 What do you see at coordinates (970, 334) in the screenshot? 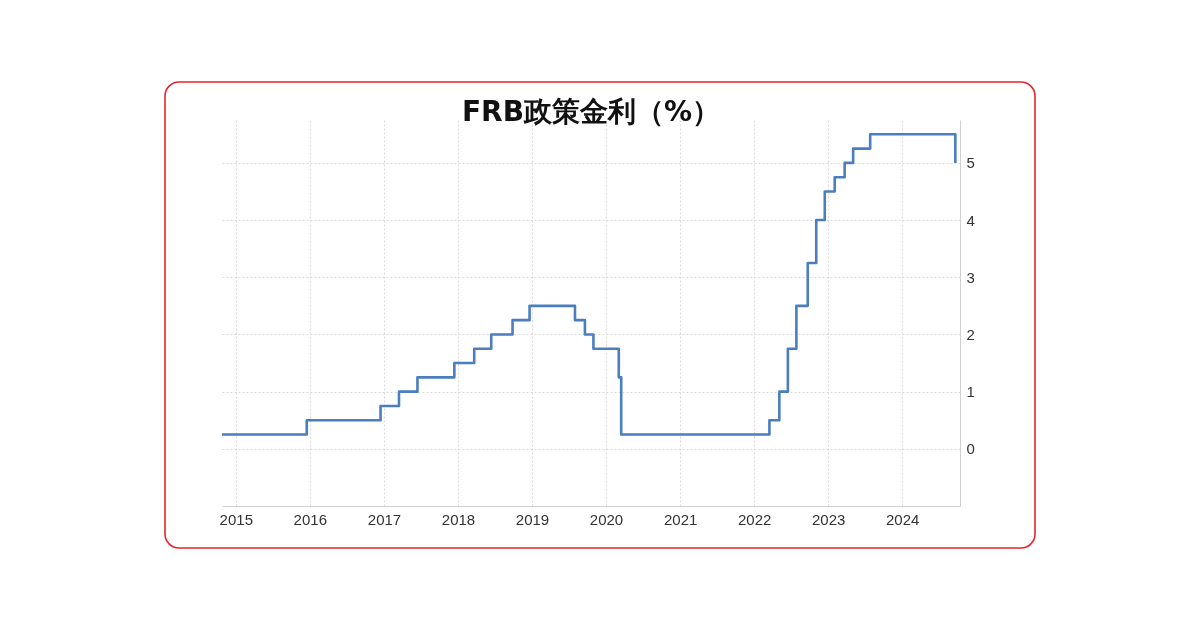
I see `y-tick-label: 2` at bounding box center [970, 334].